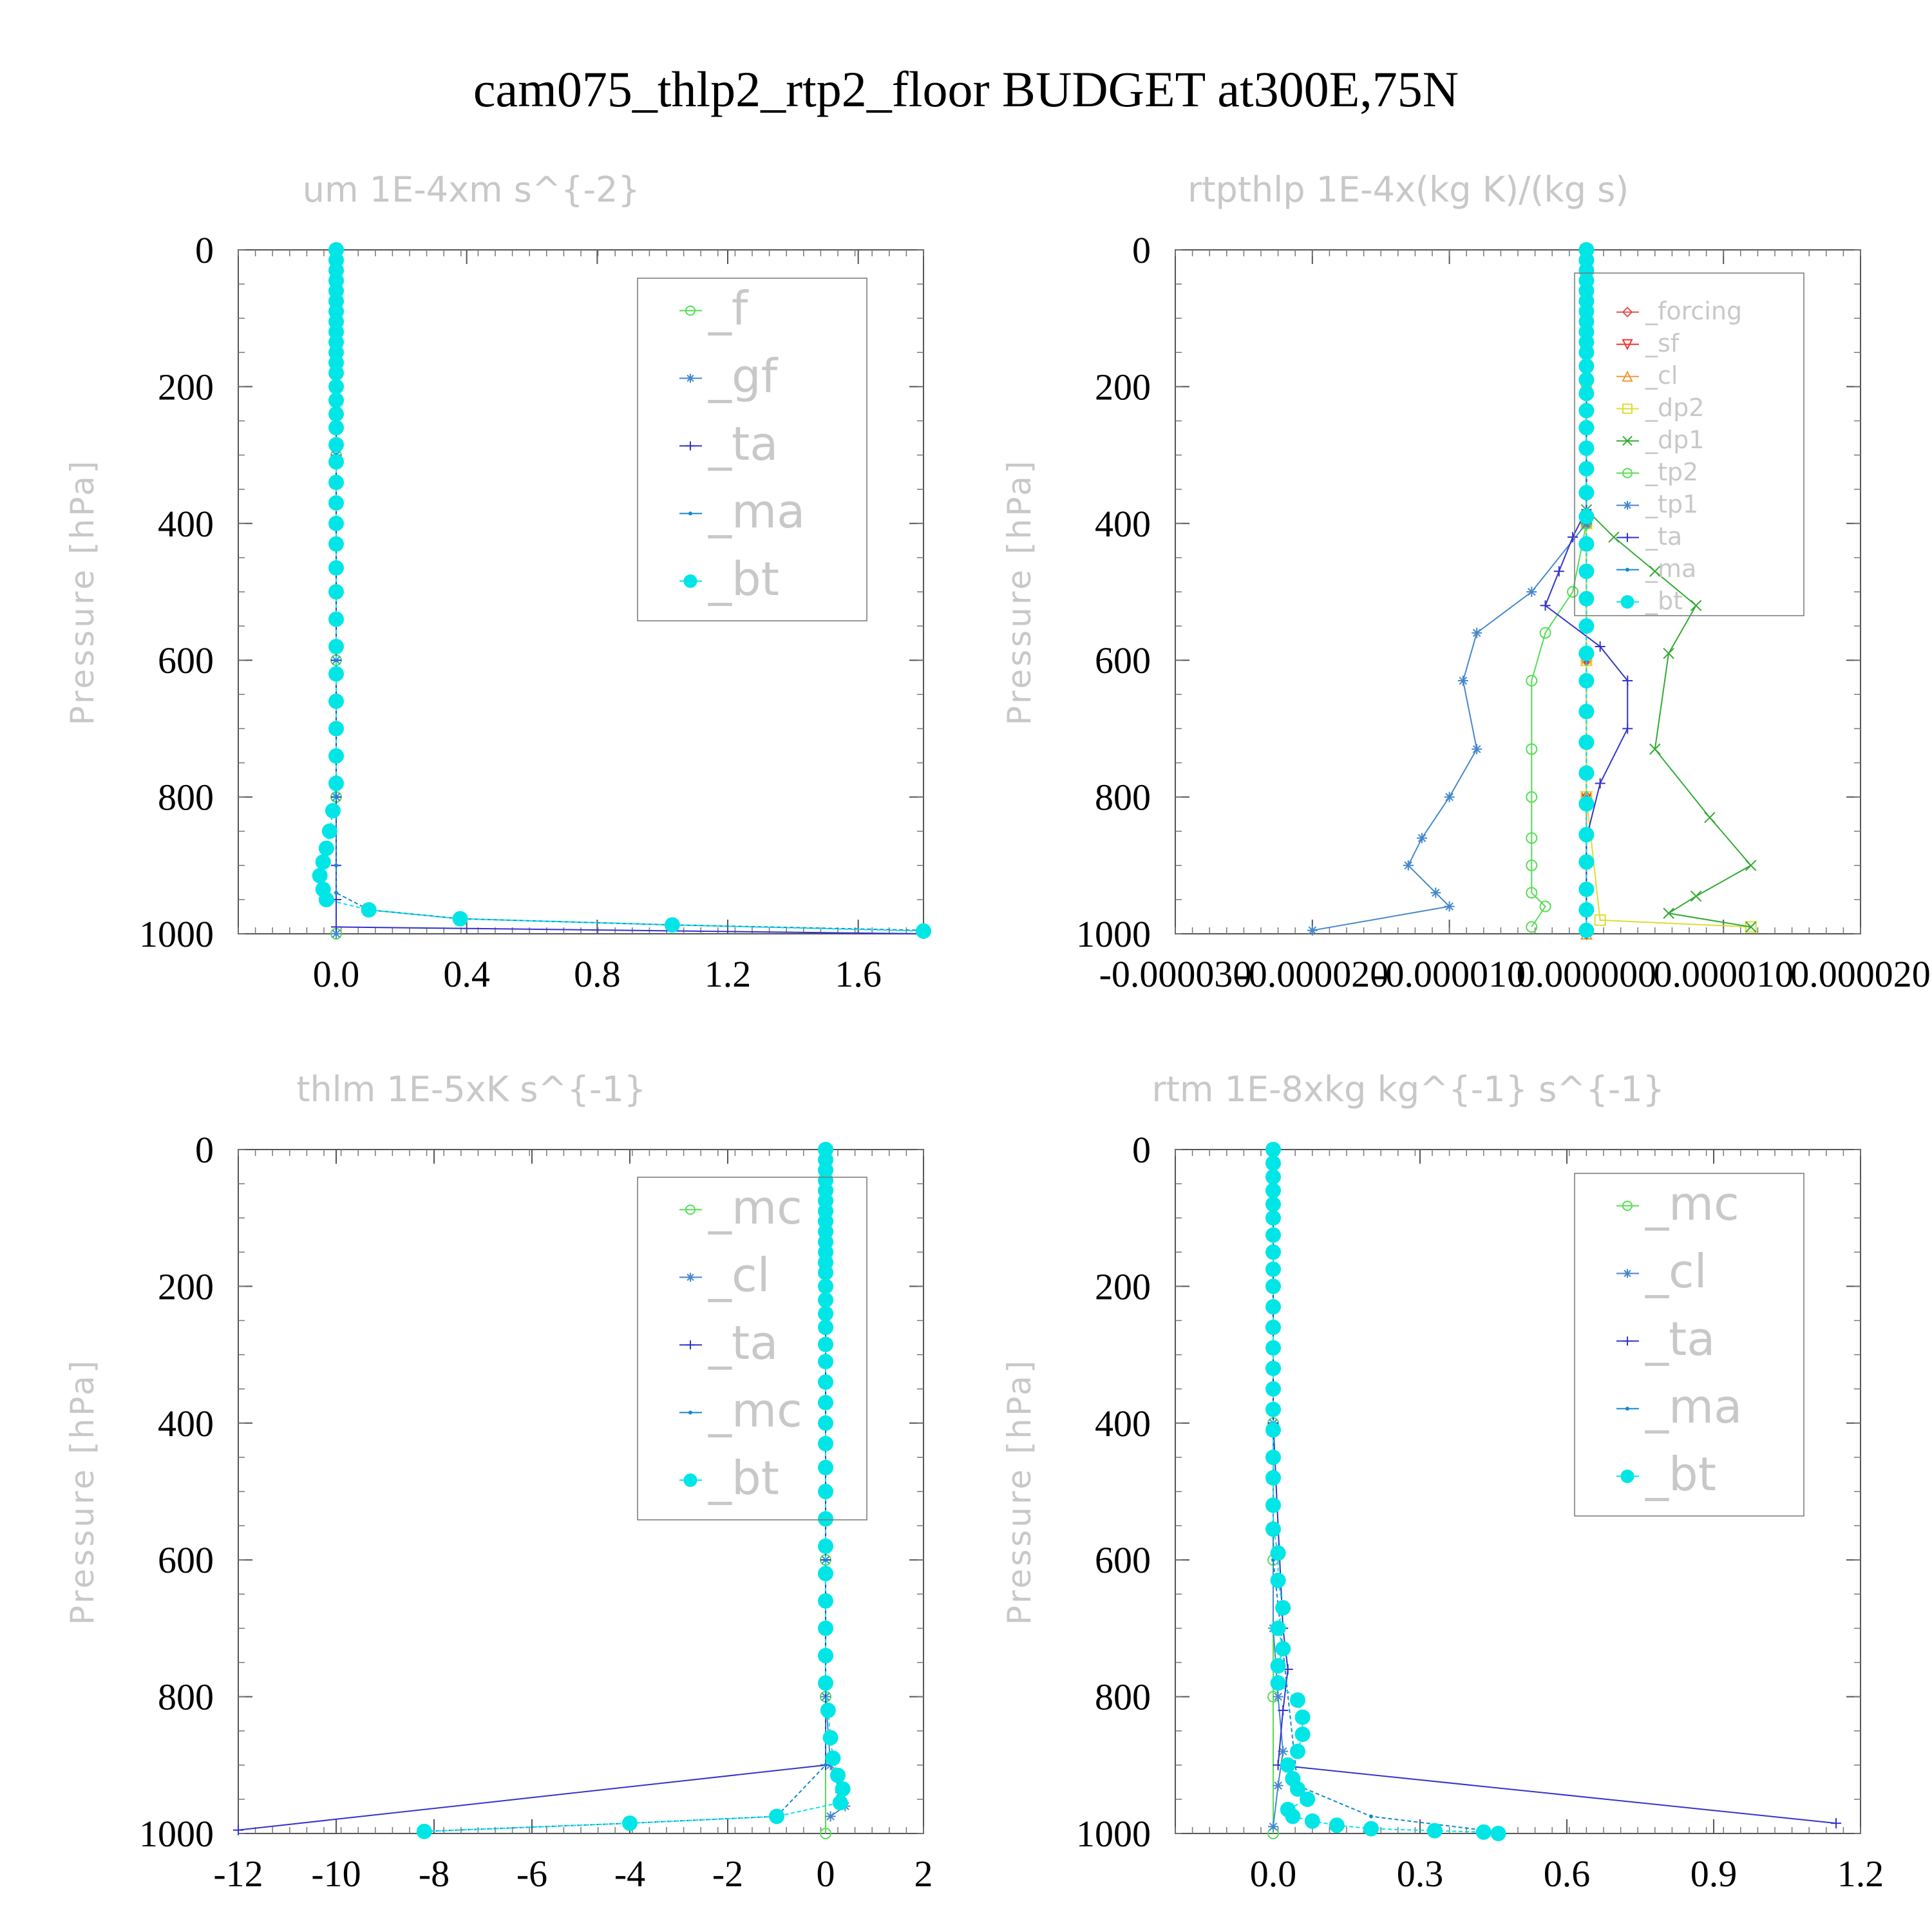 Image resolution: width=1932 pixels, height=1932 pixels. I want to click on x-tick-label: 1.6, so click(858, 974).